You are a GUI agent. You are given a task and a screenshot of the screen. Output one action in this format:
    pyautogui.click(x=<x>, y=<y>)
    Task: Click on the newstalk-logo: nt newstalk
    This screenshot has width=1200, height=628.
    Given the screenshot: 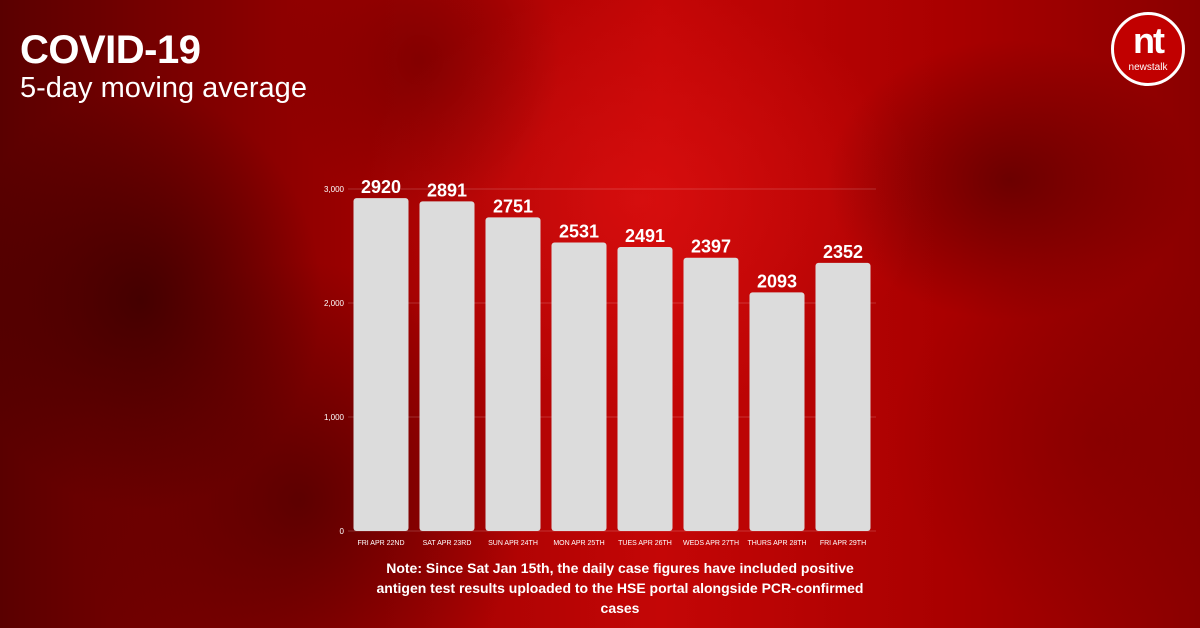 What is the action you would take?
    pyautogui.click(x=1148, y=49)
    